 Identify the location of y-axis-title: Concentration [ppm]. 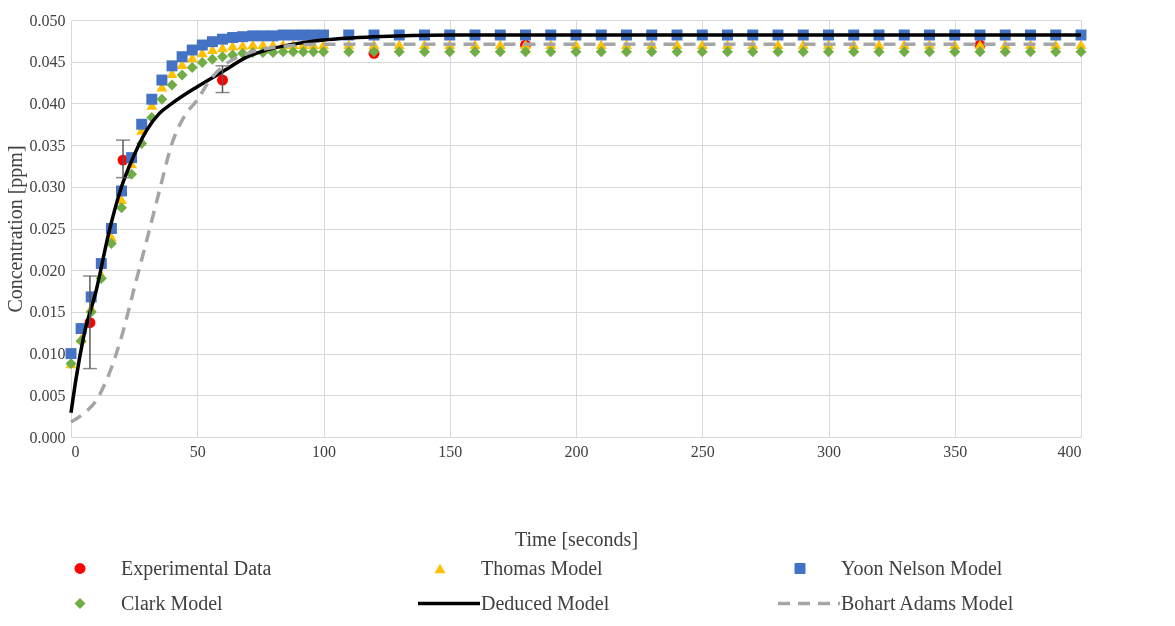
(15, 229).